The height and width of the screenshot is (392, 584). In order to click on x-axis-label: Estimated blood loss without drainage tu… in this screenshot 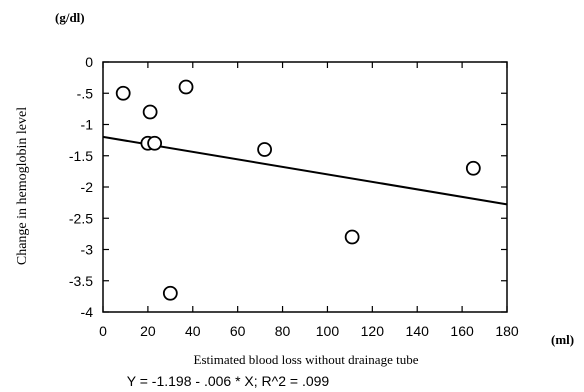, I will do `click(306, 359)`.